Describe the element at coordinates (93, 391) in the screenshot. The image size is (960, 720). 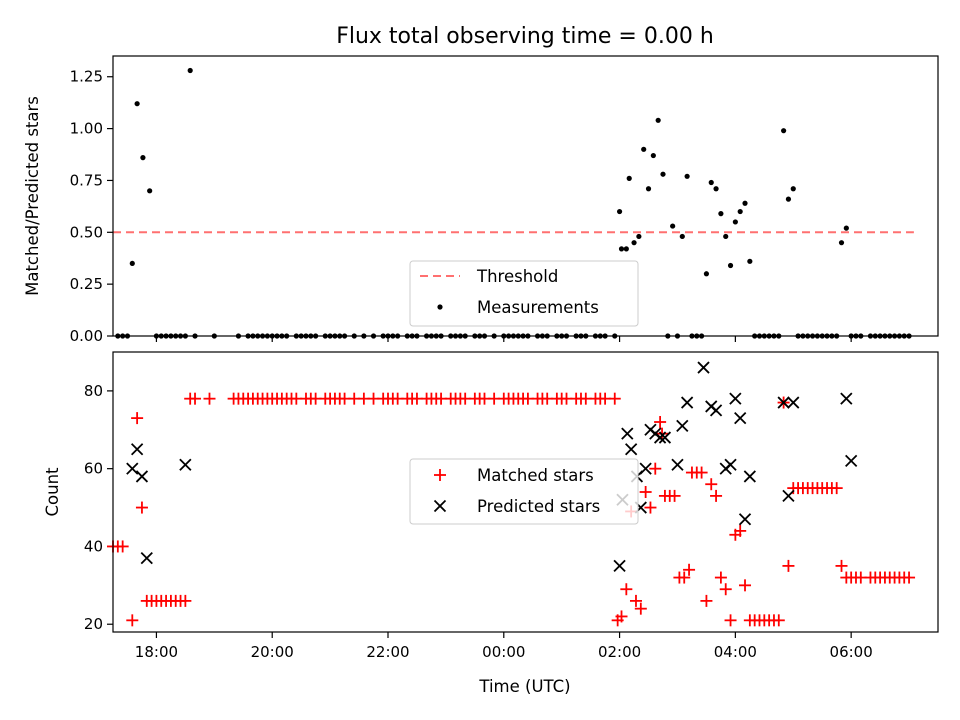
I see `bottom-y-tick-label: 80` at that location.